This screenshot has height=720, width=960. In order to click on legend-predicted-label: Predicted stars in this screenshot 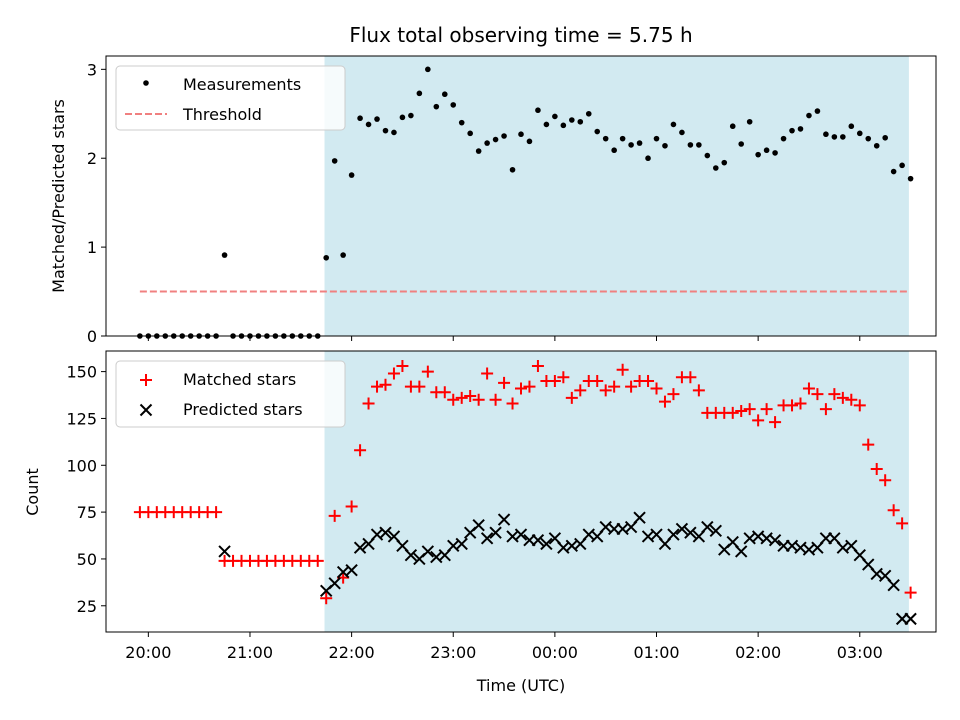, I will do `click(243, 409)`.